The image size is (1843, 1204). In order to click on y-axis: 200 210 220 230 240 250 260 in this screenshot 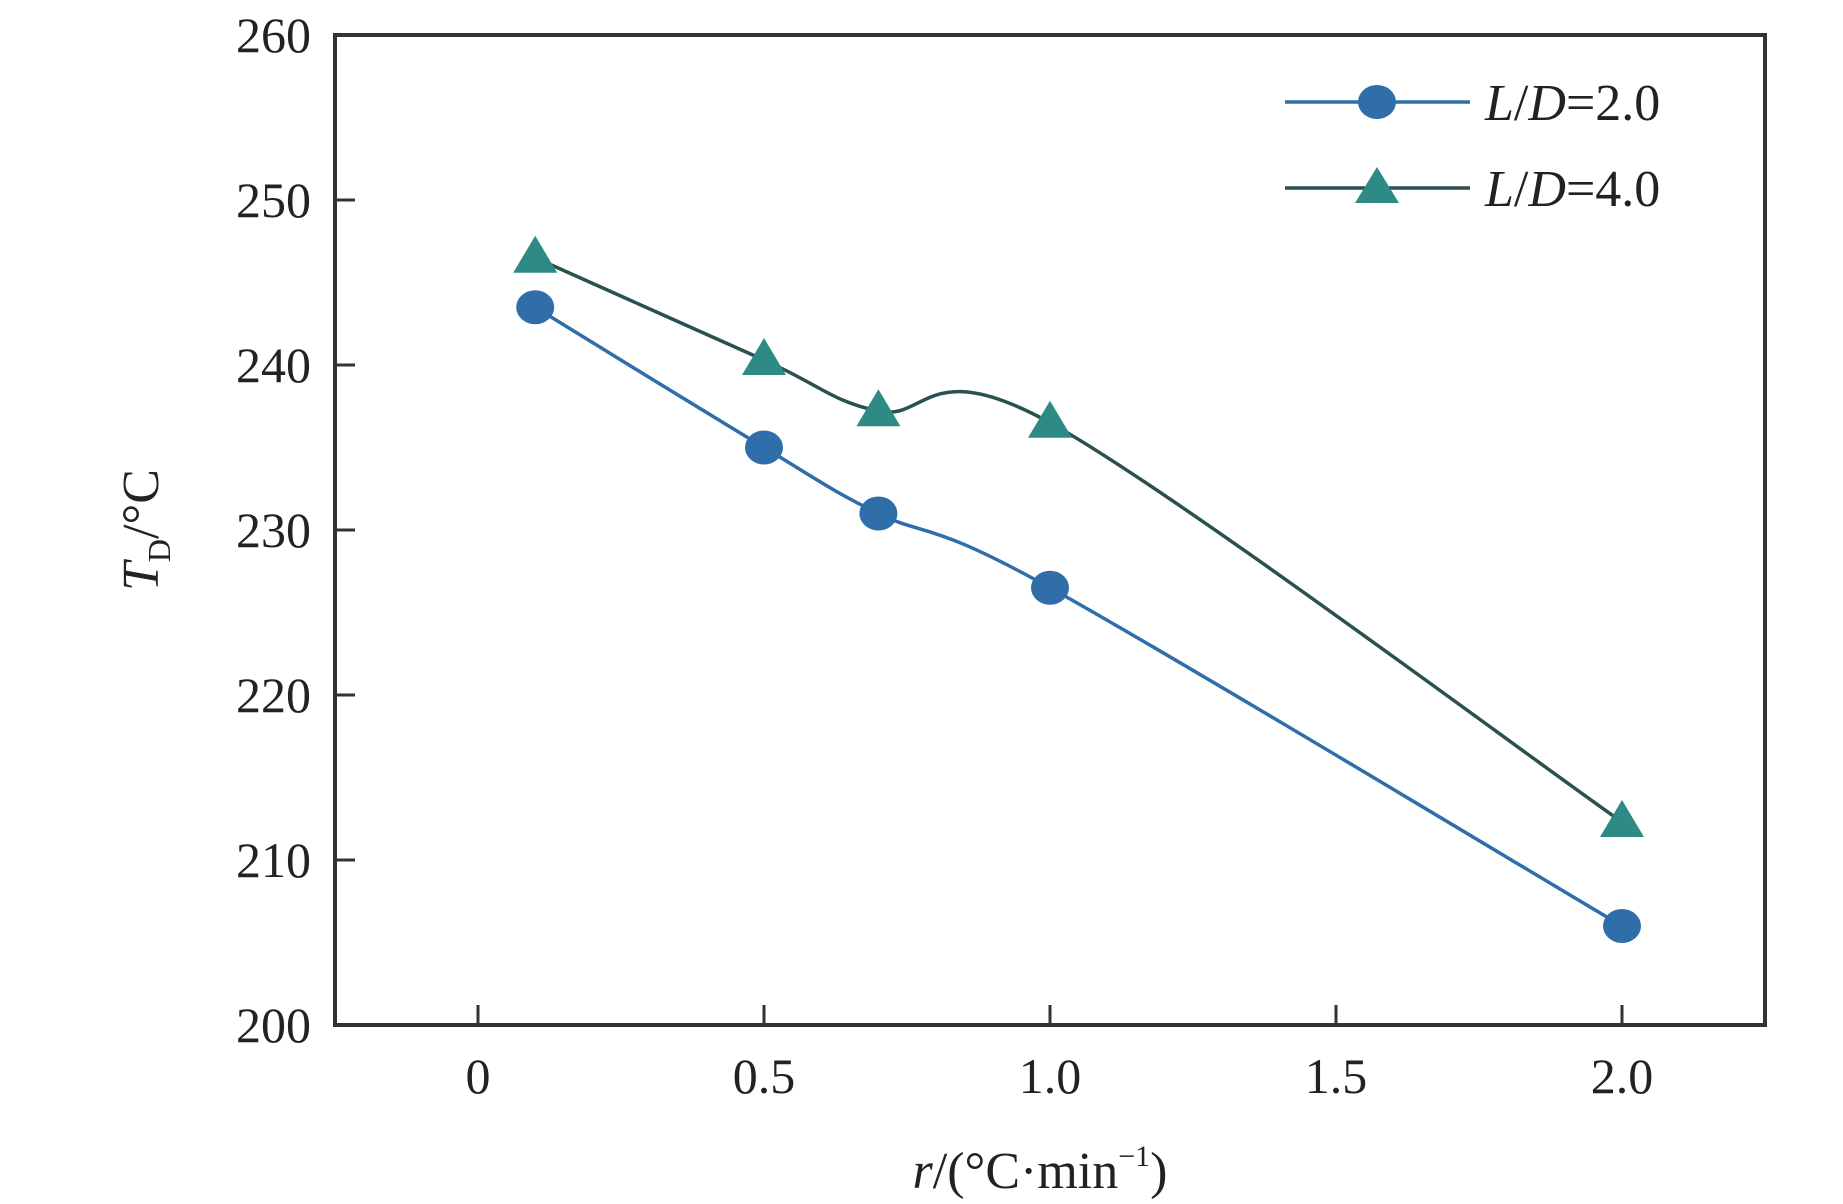, I will do `click(295, 530)`.